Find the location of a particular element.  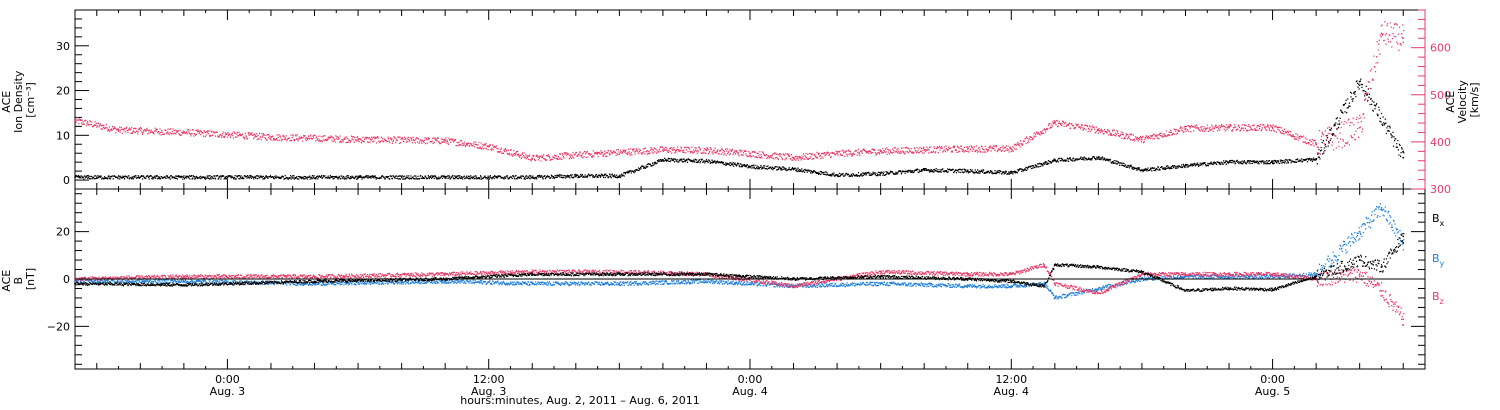

bottom-axis-title: ACE B [nT] is located at coordinates (18, 278).